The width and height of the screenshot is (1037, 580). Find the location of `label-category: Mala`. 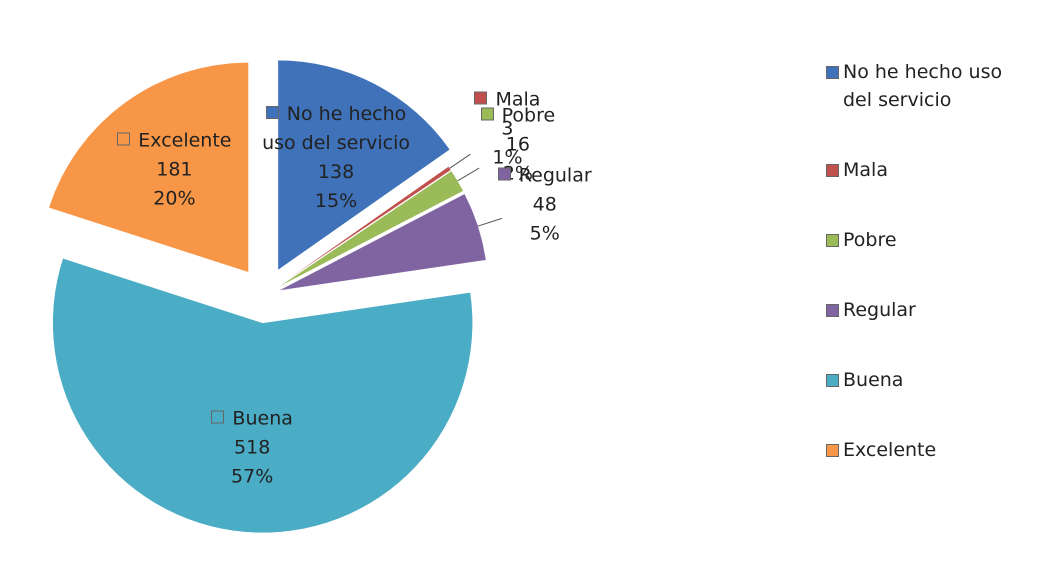

label-category: Mala is located at coordinates (518, 99).